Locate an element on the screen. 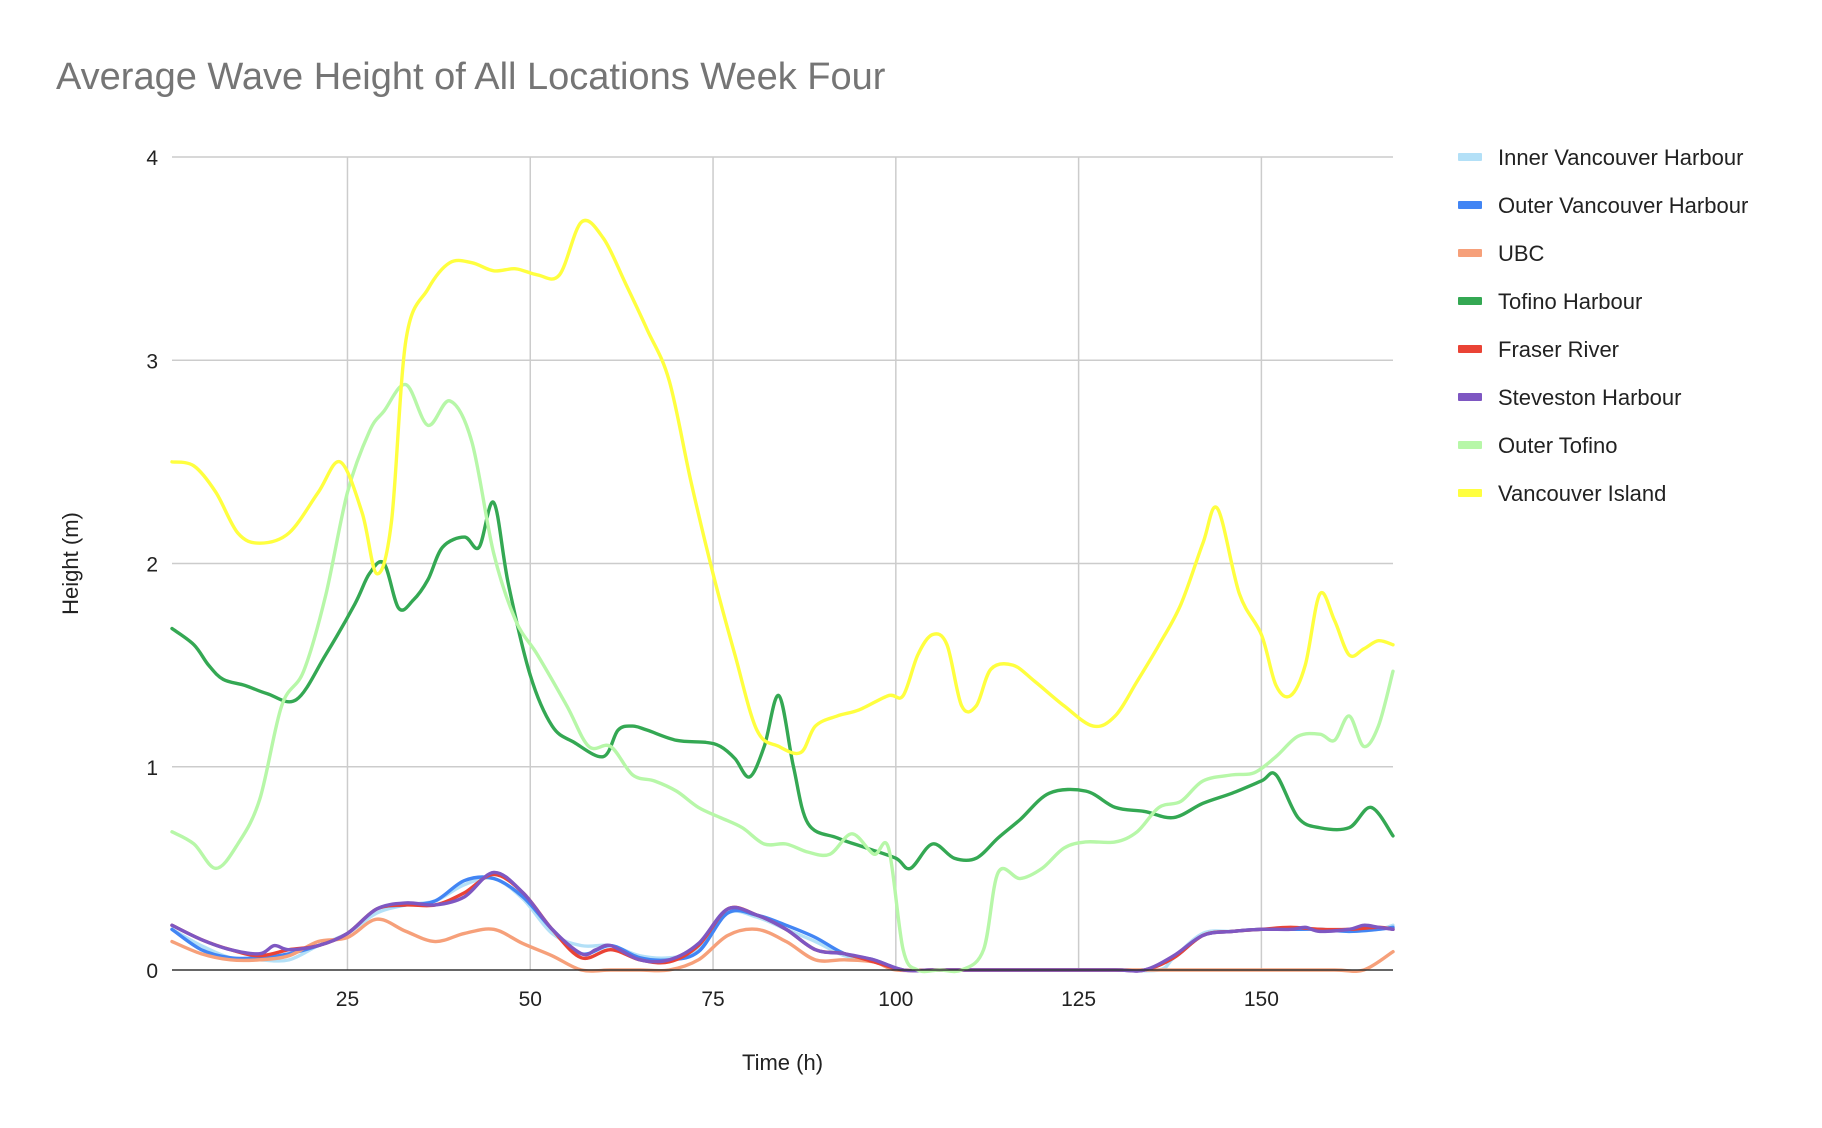  y-tick-label: 2 is located at coordinates (152, 565).